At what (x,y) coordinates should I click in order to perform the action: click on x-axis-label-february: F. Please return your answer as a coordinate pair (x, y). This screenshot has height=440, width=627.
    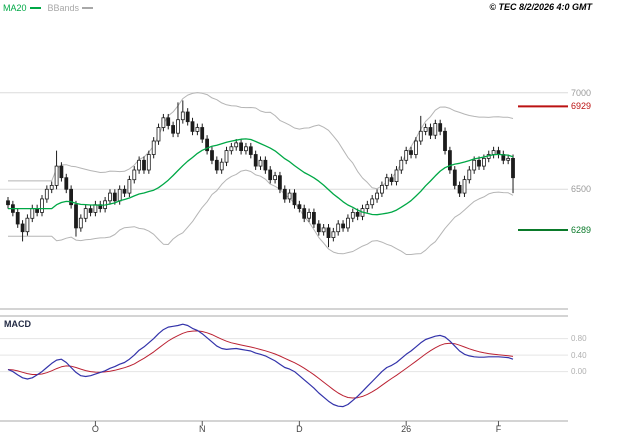
    Looking at the image, I should click on (498, 429).